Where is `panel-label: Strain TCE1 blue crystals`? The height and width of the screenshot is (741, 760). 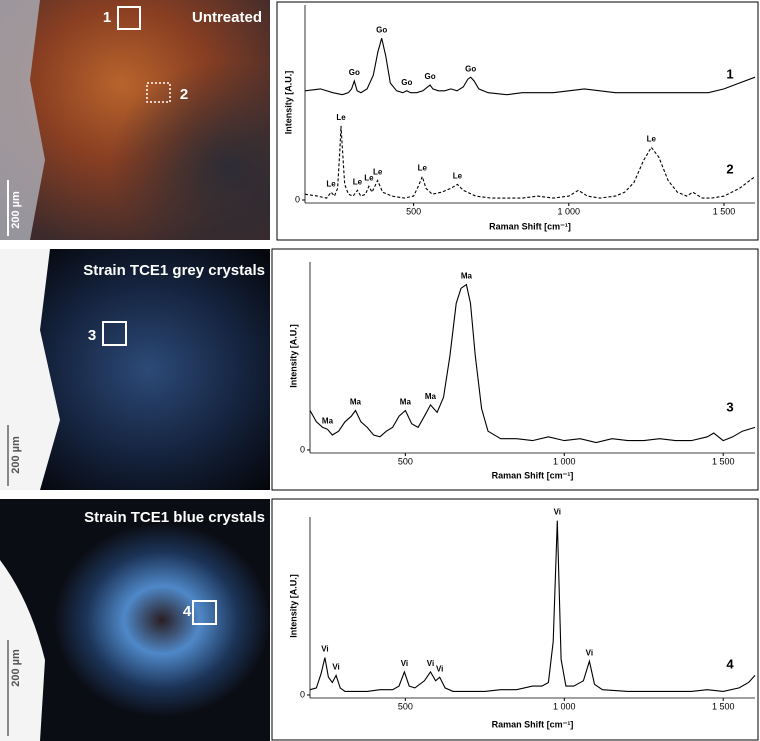 panel-label: Strain TCE1 blue crystals is located at coordinates (174, 517).